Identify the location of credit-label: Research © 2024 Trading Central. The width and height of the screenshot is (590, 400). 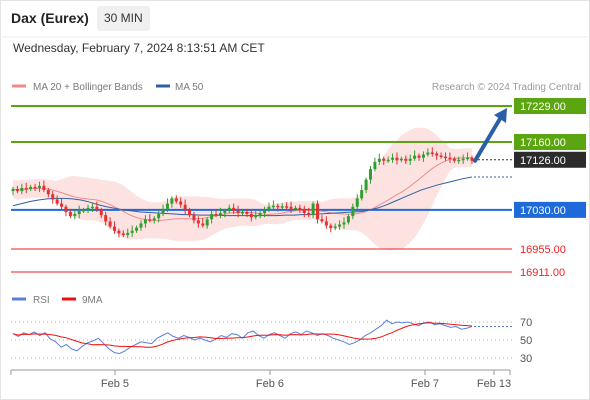
(506, 87).